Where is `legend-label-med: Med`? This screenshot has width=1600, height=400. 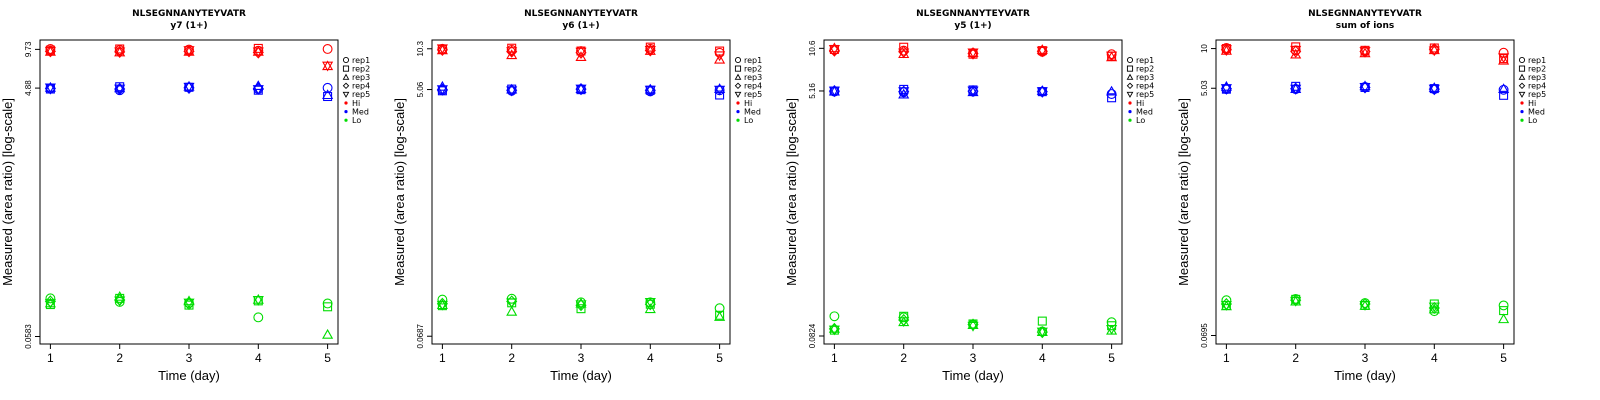
legend-label-med: Med is located at coordinates (1536, 111).